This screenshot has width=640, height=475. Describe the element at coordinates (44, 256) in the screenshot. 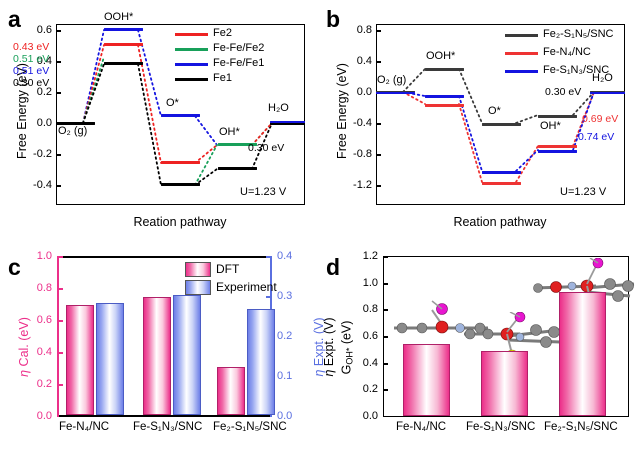

I see `panel-c-ytick-0: 1.0` at that location.